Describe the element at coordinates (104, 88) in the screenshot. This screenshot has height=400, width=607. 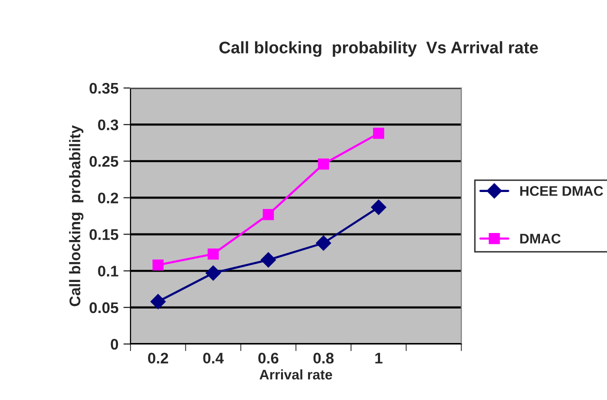
I see `y-tick-label: 0.35` at that location.